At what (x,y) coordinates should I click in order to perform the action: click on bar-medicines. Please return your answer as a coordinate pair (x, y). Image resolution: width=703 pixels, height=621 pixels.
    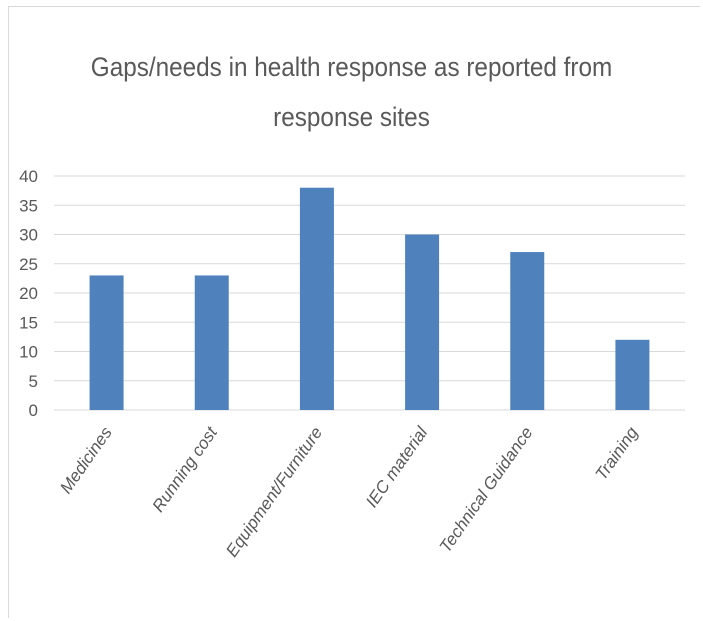
    Looking at the image, I should click on (106, 342).